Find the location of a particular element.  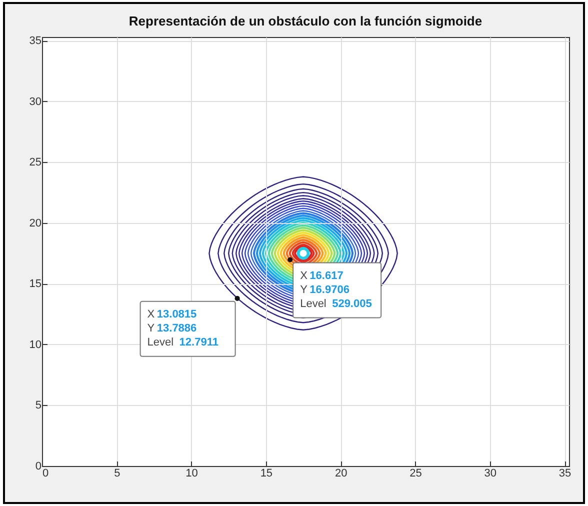

annotation: X 13.0815 Y 13.7886 Level 12.7911 is located at coordinates (182, 328).